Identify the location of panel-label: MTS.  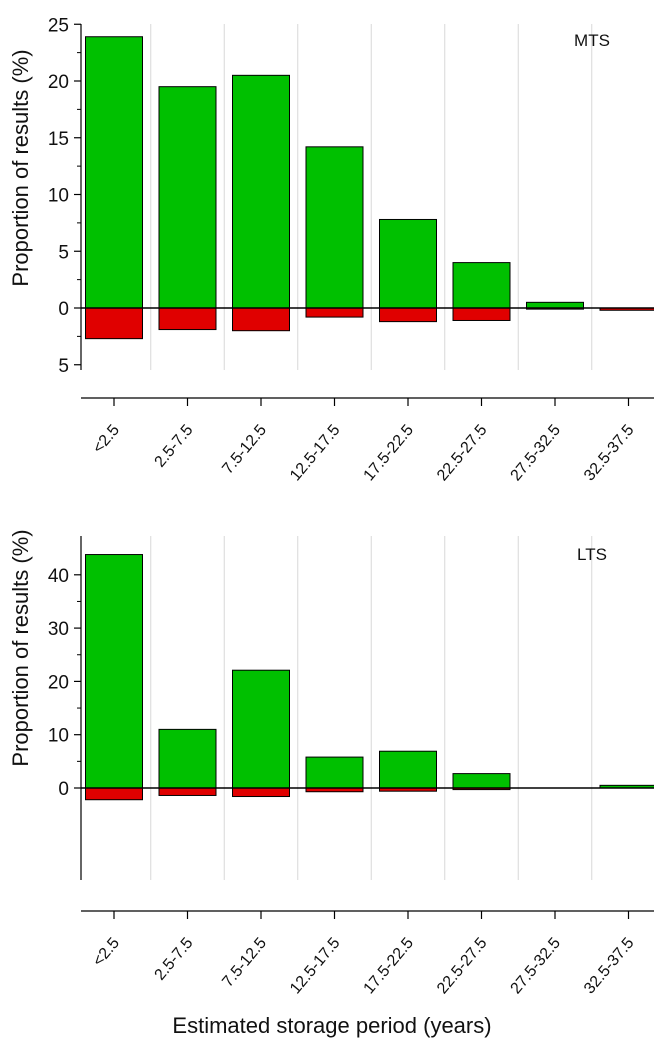
(592, 40).